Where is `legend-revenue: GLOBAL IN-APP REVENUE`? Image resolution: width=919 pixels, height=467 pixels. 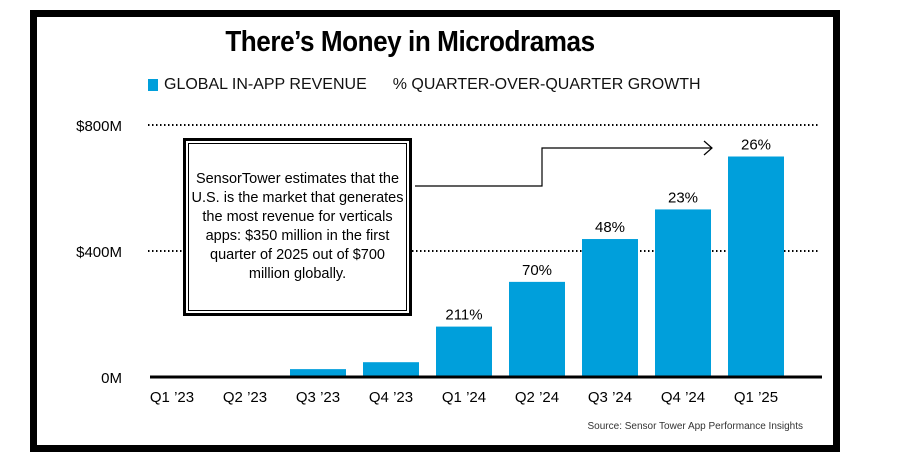 legend-revenue: GLOBAL IN-APP REVENUE is located at coordinates (265, 84).